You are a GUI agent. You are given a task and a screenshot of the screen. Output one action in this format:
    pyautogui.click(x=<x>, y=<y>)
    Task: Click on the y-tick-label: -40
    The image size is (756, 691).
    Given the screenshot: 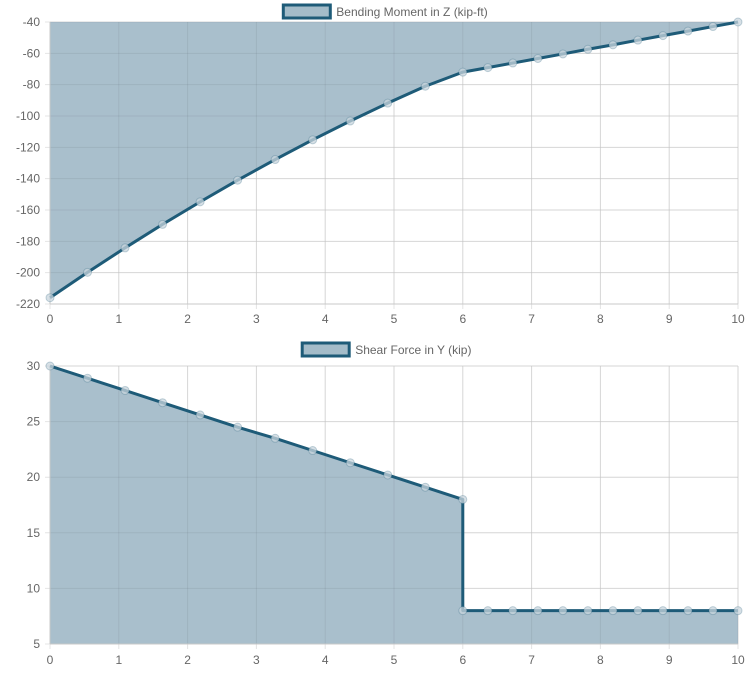 What is the action you would take?
    pyautogui.click(x=32, y=22)
    